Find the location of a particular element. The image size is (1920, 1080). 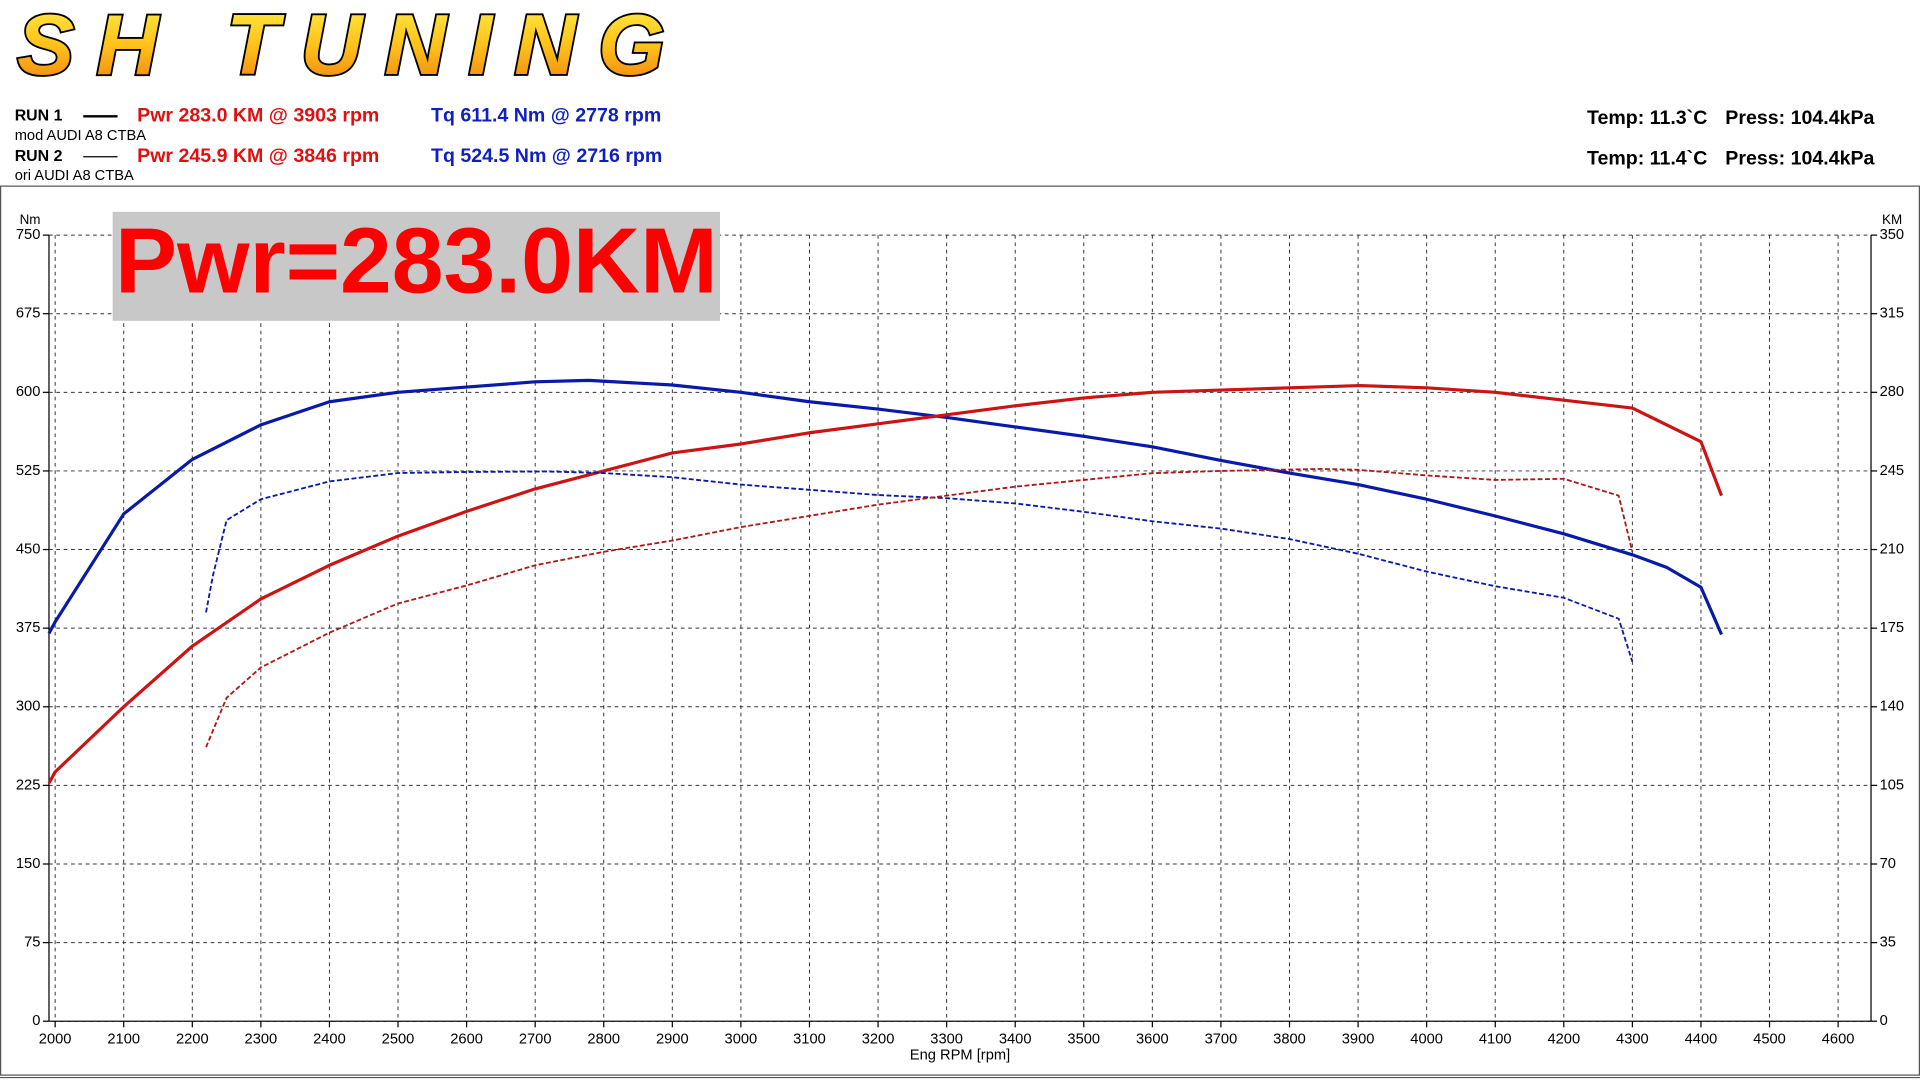

x-tick-label: 4600 is located at coordinates (1838, 1039).